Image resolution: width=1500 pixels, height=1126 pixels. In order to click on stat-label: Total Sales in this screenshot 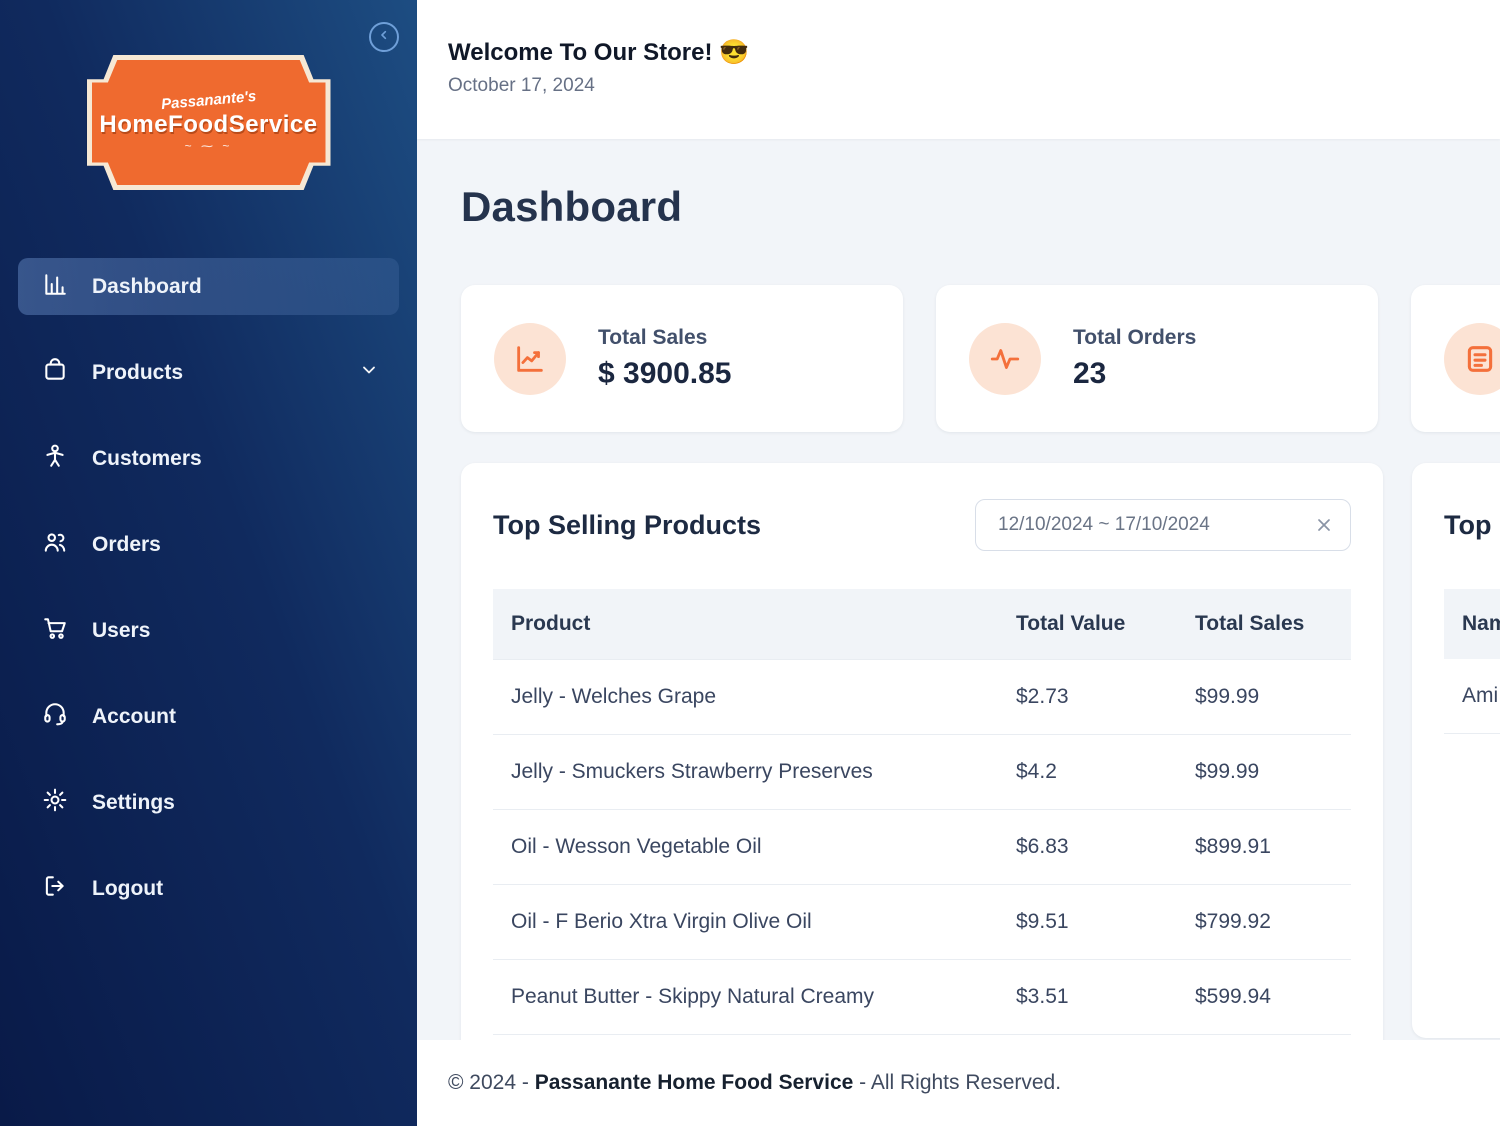, I will do `click(653, 337)`.